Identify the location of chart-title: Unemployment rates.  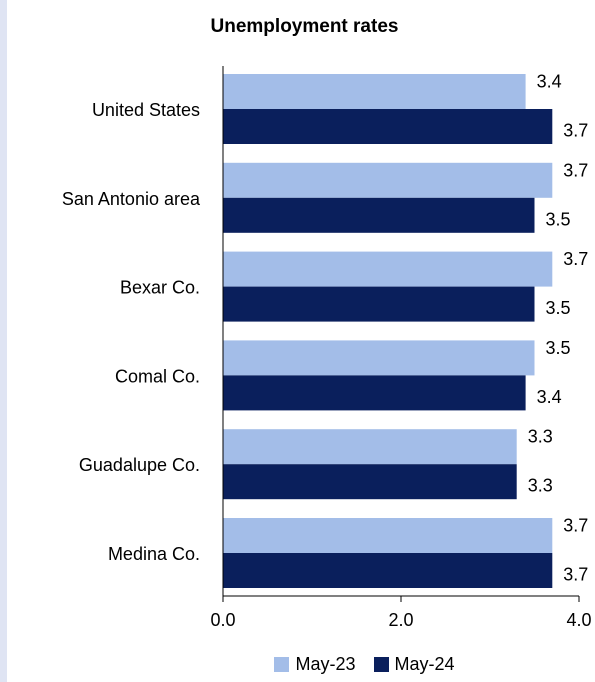
(304, 26).